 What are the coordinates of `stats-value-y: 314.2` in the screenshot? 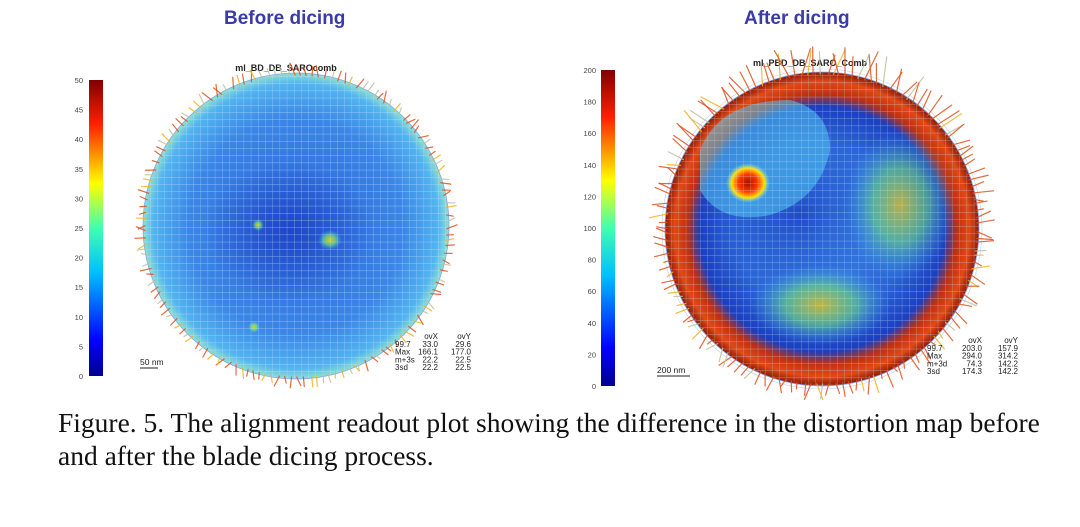 It's located at (1008, 356).